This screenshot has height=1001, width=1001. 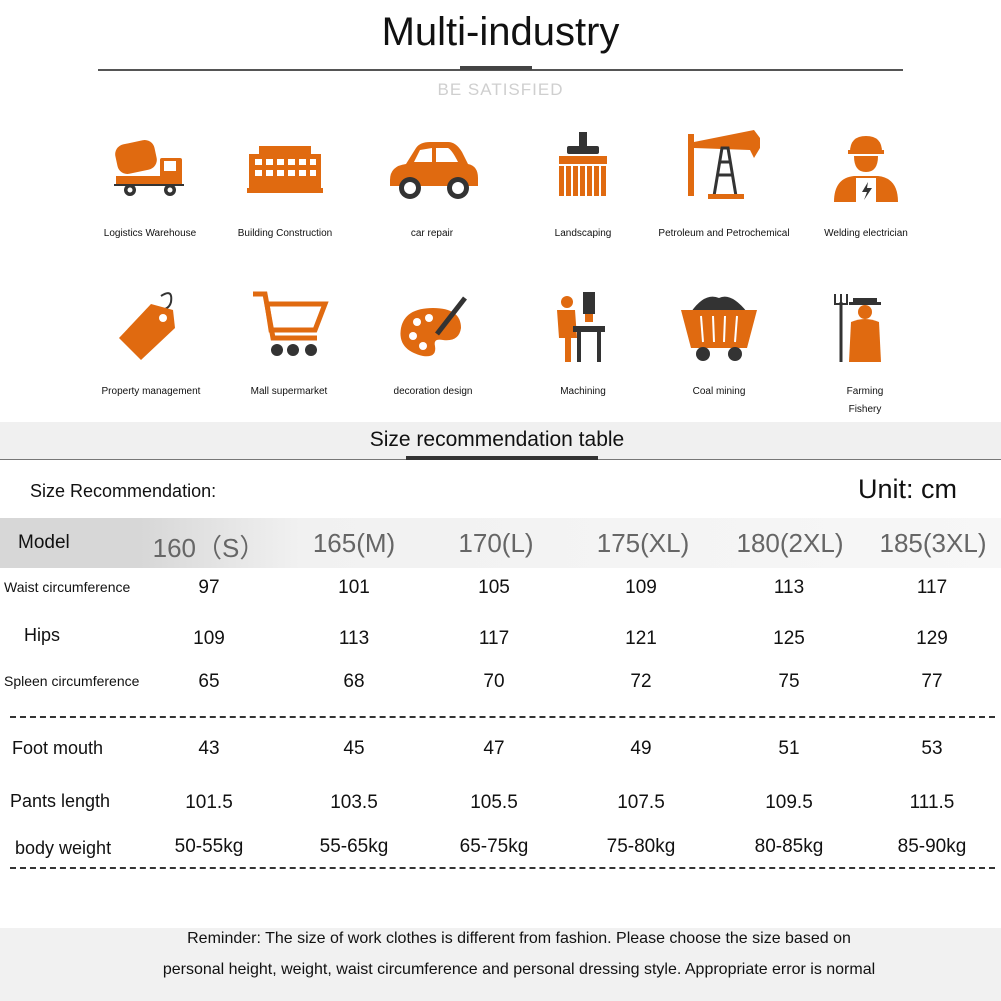 I want to click on table-cell: 111.5, so click(x=932, y=802).